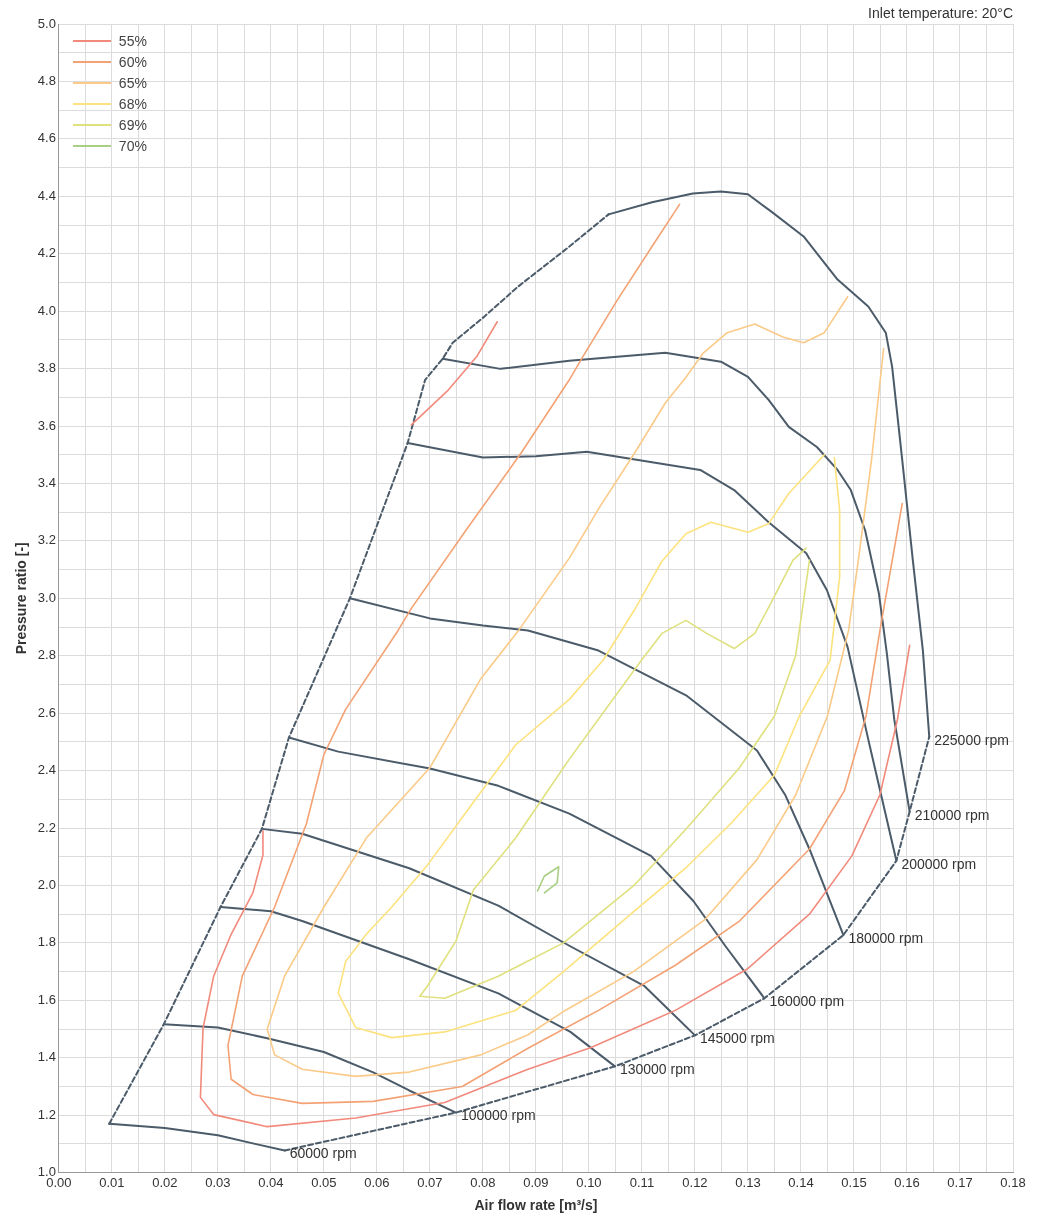  Describe the element at coordinates (377, 1182) in the screenshot. I see `x-tick-label: 0.06` at that location.